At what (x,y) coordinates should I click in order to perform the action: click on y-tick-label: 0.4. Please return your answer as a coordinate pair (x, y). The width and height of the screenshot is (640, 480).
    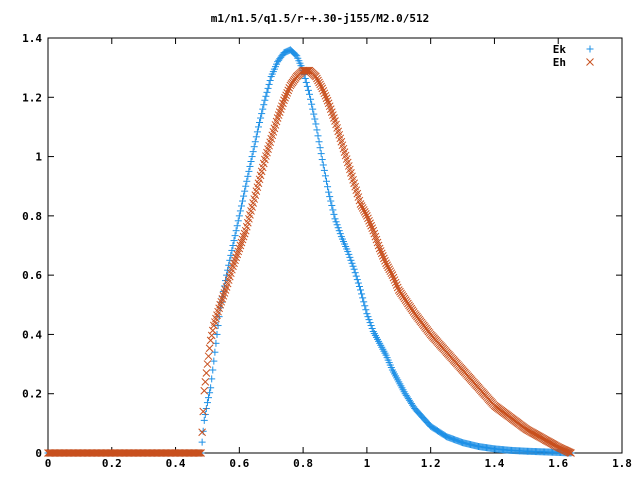
    Looking at the image, I should click on (32, 334).